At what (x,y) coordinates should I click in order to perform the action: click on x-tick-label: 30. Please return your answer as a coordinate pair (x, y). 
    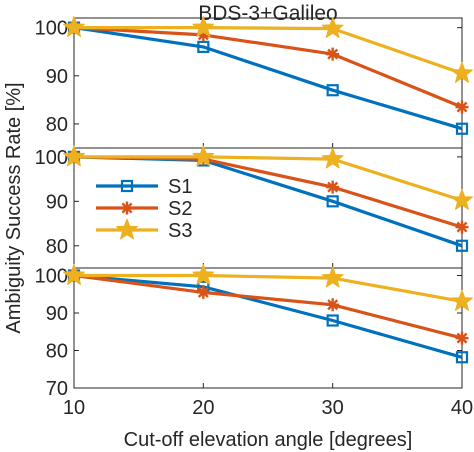
    Looking at the image, I should click on (333, 408).